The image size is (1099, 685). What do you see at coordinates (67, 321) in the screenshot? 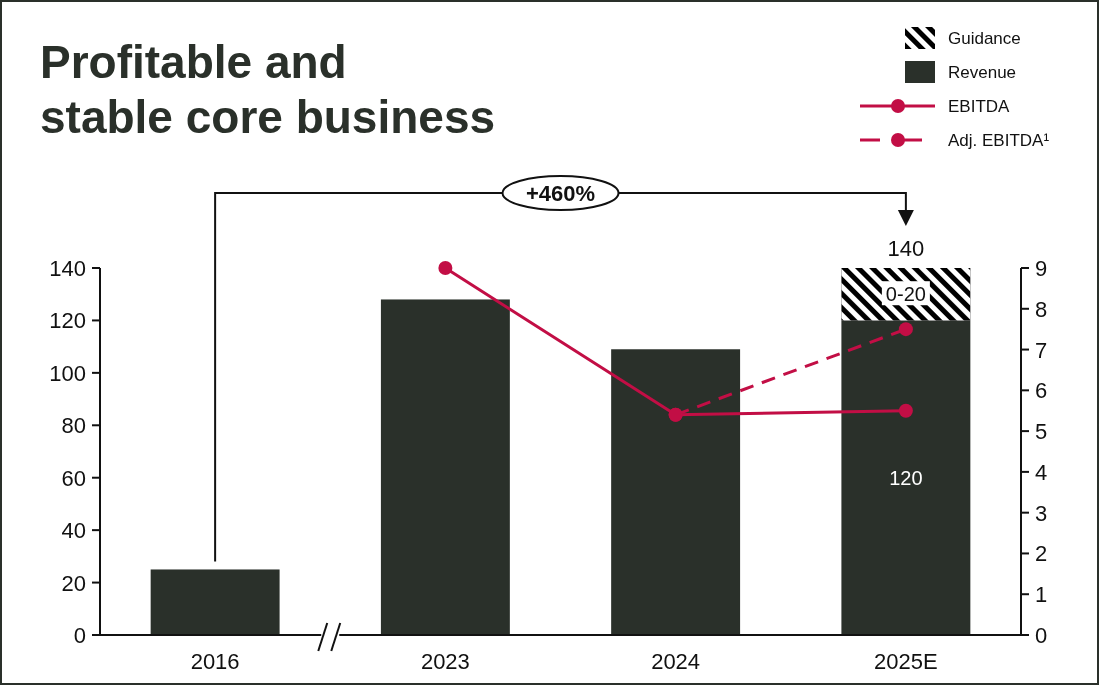
I see `y-tick-label: 120` at bounding box center [67, 321].